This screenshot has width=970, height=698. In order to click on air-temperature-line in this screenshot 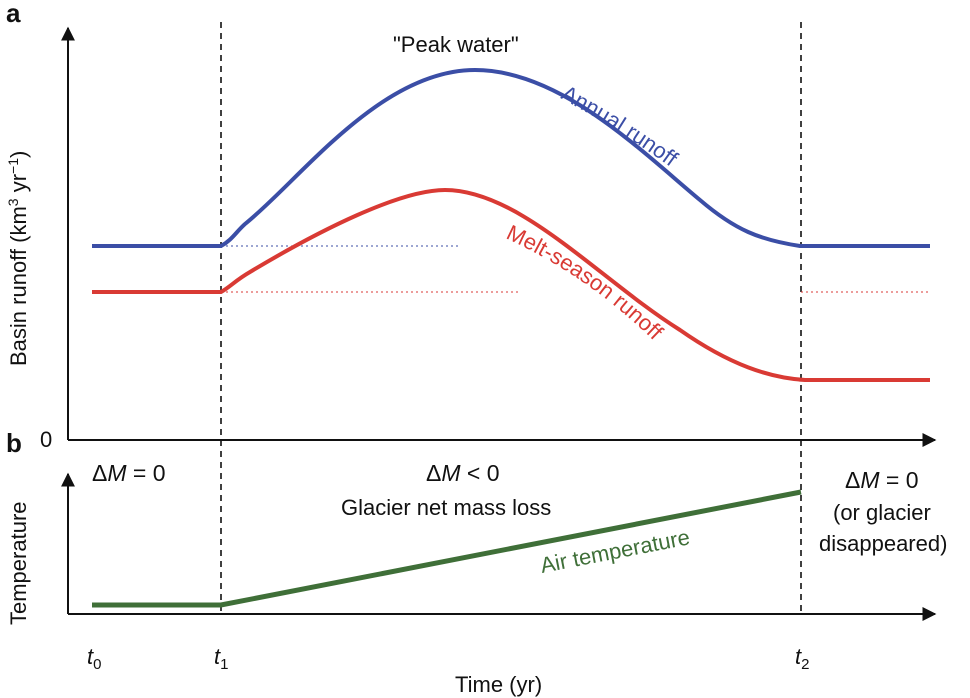, I will do `click(447, 548)`.